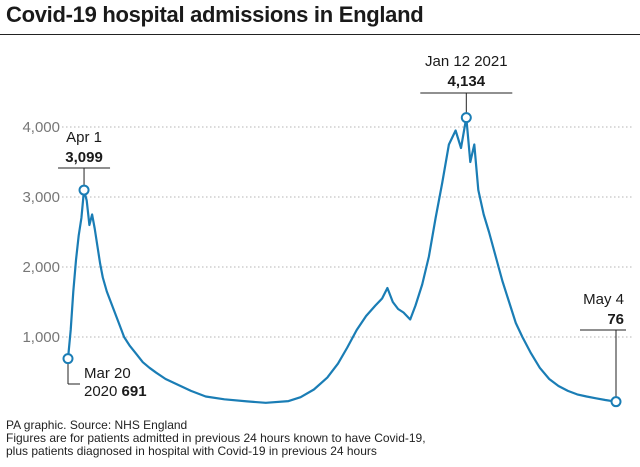 The width and height of the screenshot is (640, 467). I want to click on annotation-value: 691, so click(134, 391).